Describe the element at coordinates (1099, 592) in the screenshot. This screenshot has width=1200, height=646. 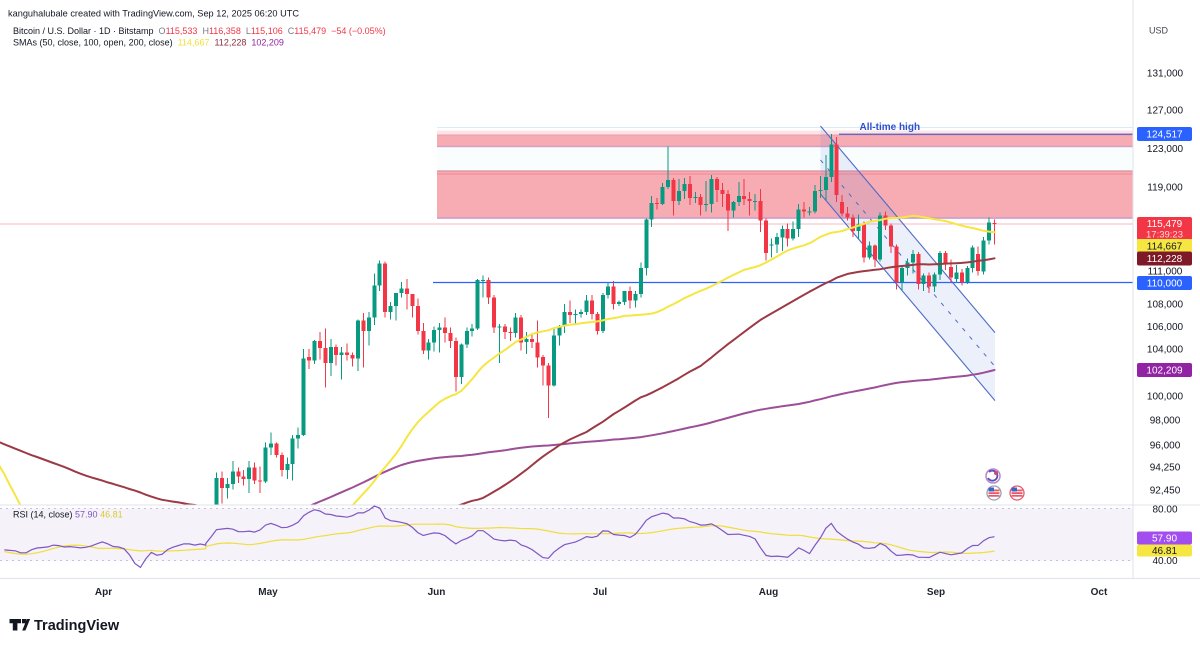
I see `svg-text: Oct` at that location.